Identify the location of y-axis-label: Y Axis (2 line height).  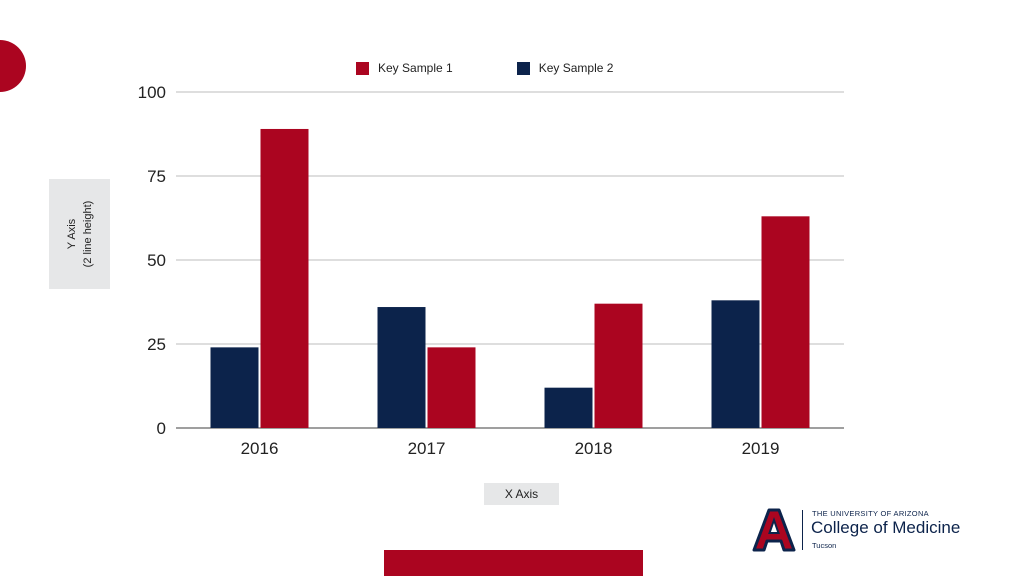
(80, 234).